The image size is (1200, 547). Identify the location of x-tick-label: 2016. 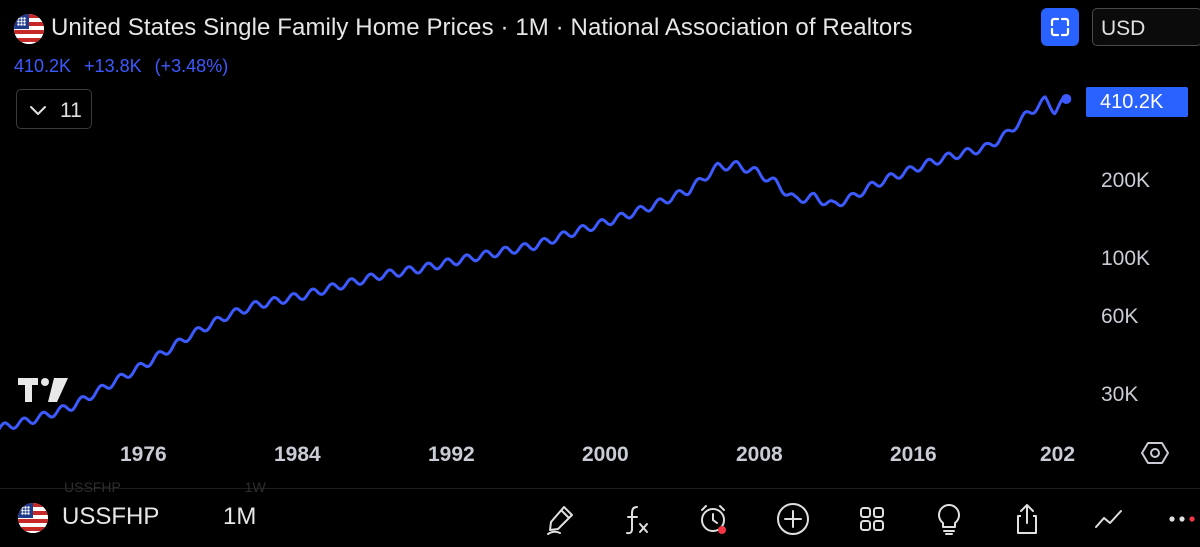
(913, 454).